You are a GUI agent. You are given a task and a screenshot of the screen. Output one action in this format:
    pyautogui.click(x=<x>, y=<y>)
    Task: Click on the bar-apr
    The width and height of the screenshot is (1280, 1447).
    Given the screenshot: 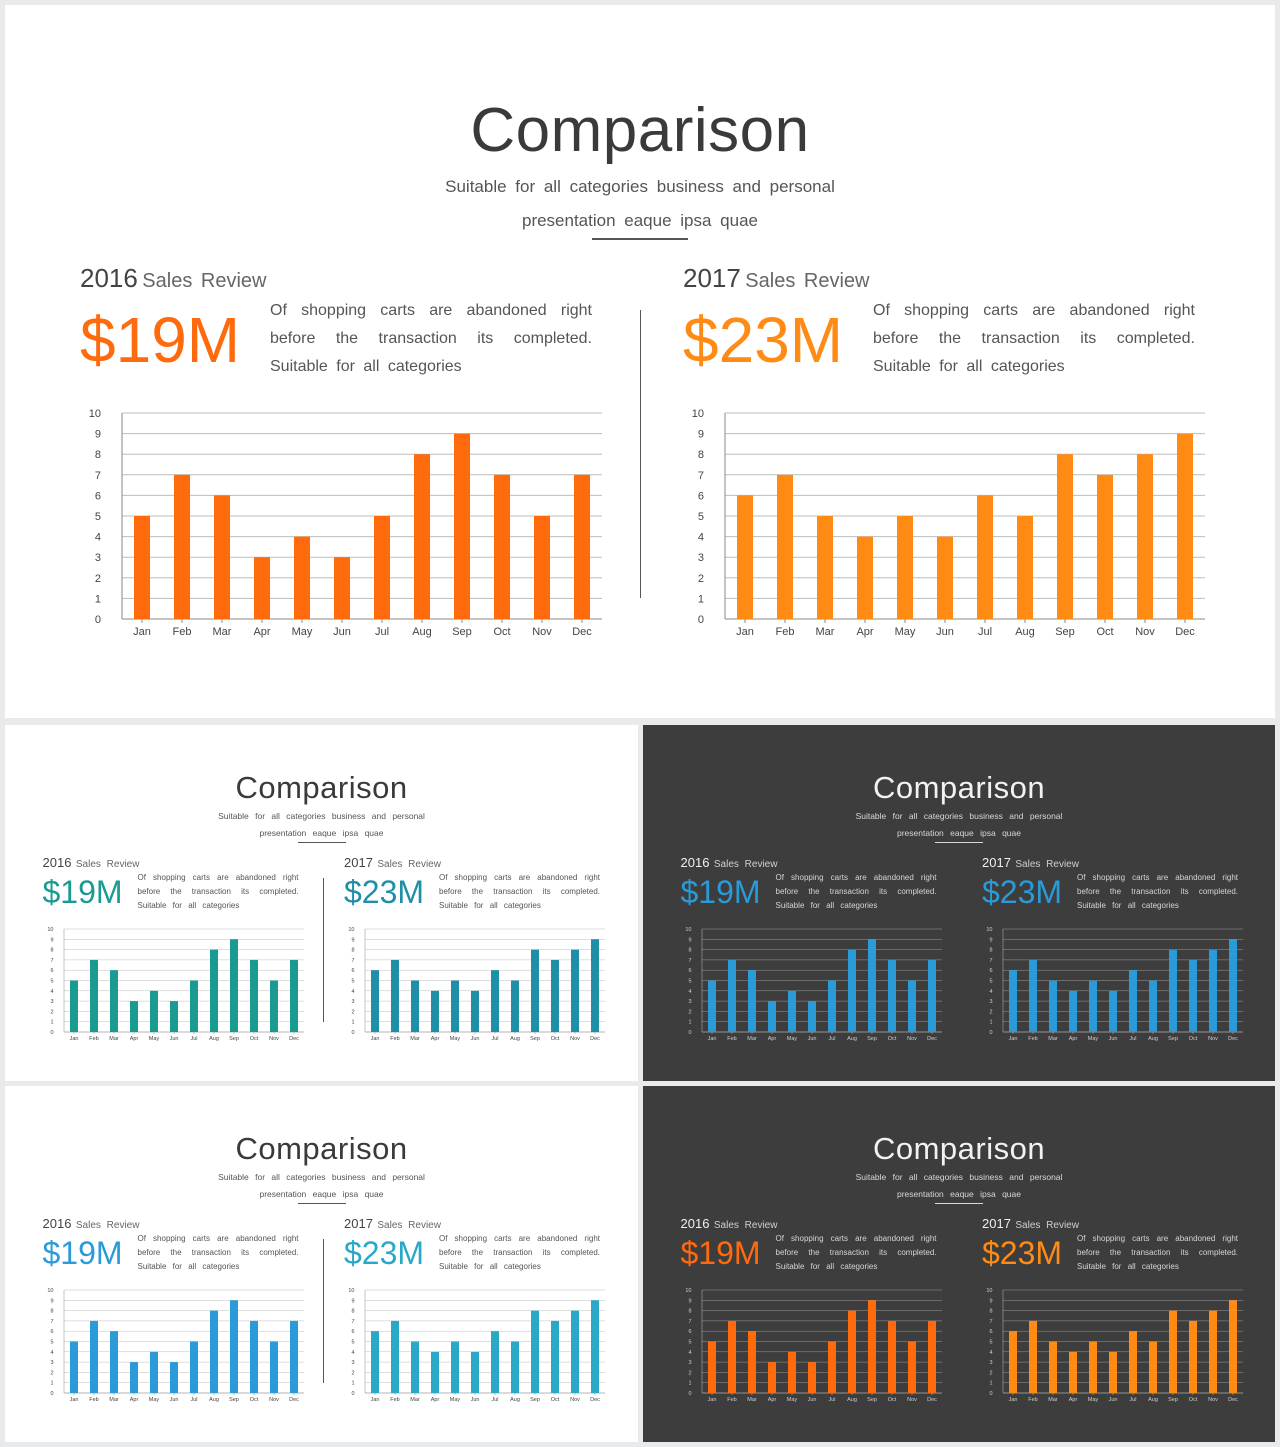 What is the action you would take?
    pyautogui.click(x=771, y=1377)
    